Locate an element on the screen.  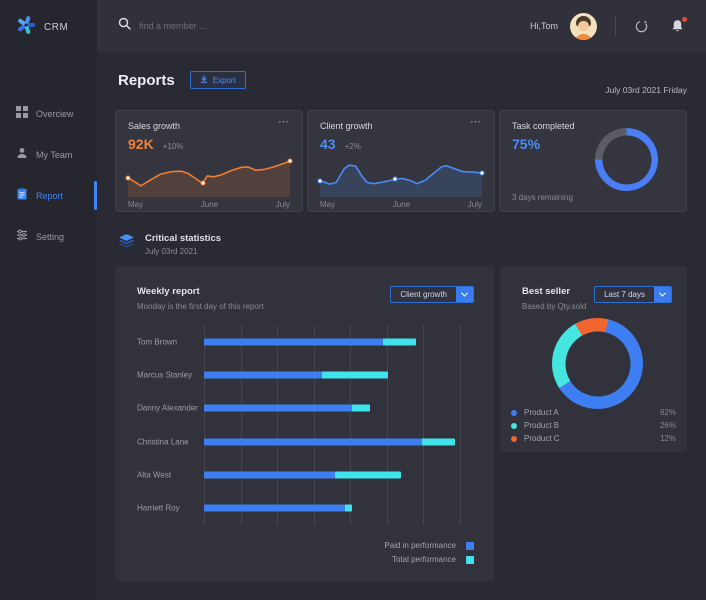
sidebar-item-setting: Setting is located at coordinates (48, 236).